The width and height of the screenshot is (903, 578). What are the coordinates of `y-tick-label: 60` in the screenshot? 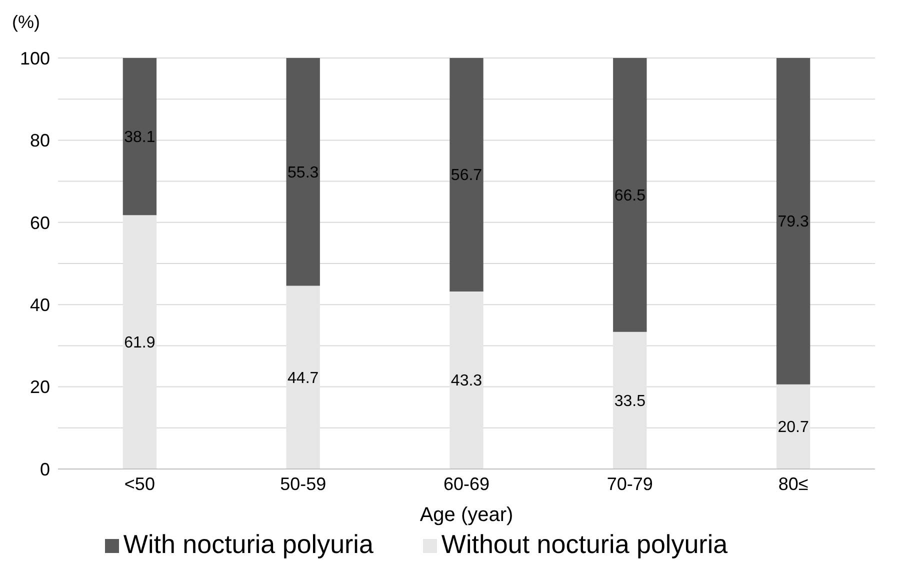 It's located at (40, 222).